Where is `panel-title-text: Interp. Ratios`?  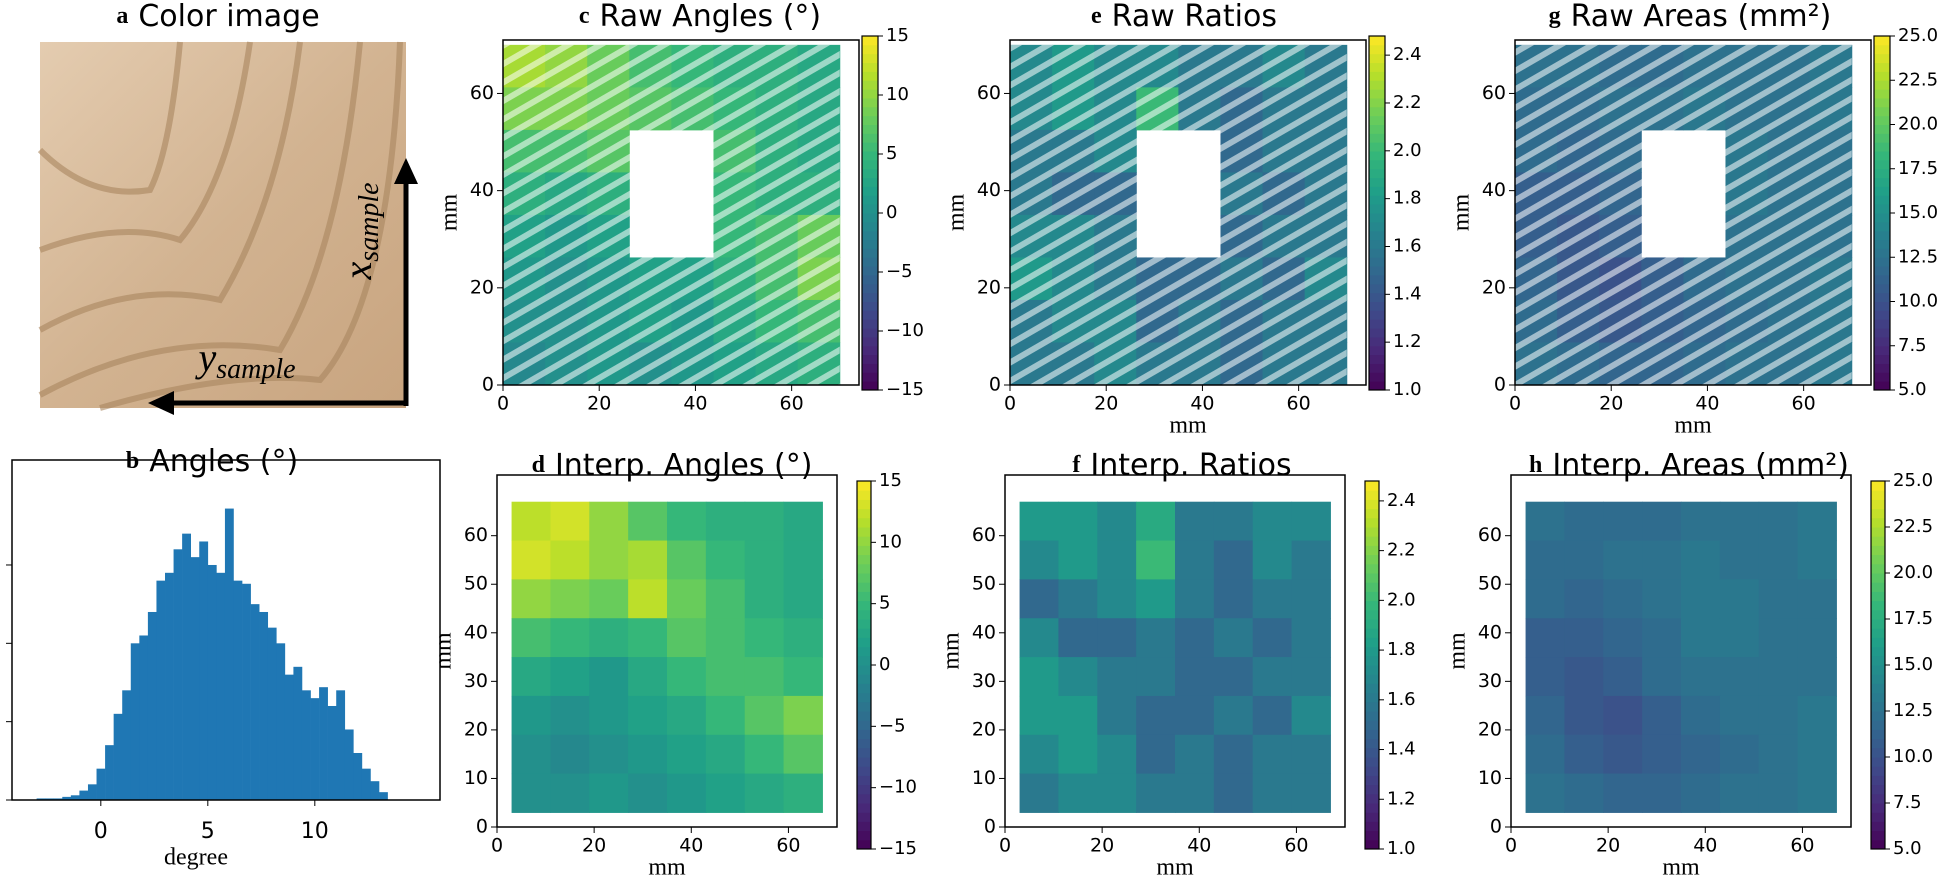
panel-title-text: Interp. Ratios is located at coordinates (1190, 465).